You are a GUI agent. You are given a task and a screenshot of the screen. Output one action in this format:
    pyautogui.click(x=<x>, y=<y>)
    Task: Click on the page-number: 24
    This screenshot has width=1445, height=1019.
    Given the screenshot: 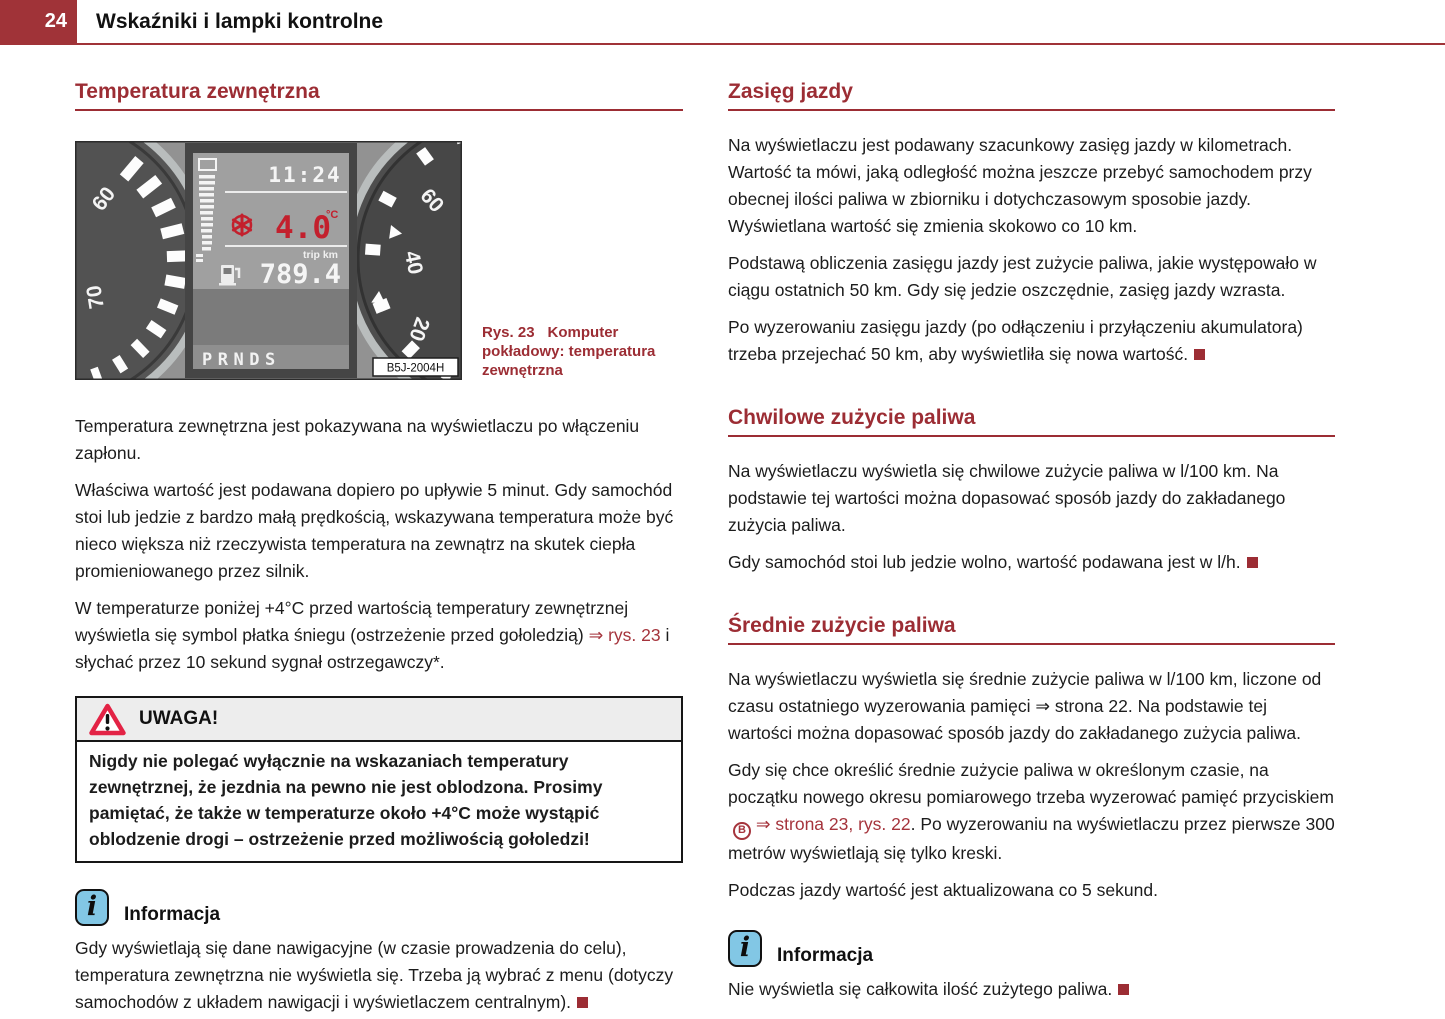 What is the action you would take?
    pyautogui.click(x=55, y=21)
    